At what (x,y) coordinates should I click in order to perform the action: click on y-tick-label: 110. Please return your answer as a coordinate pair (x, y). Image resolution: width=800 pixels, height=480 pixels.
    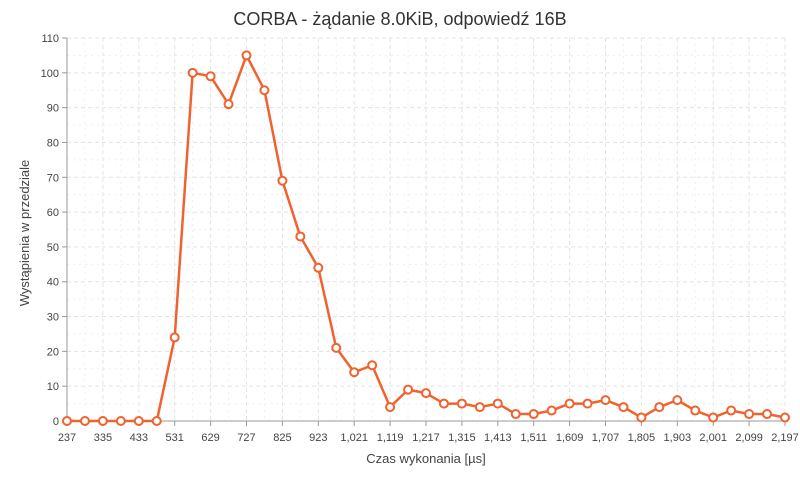
    Looking at the image, I should click on (50, 39).